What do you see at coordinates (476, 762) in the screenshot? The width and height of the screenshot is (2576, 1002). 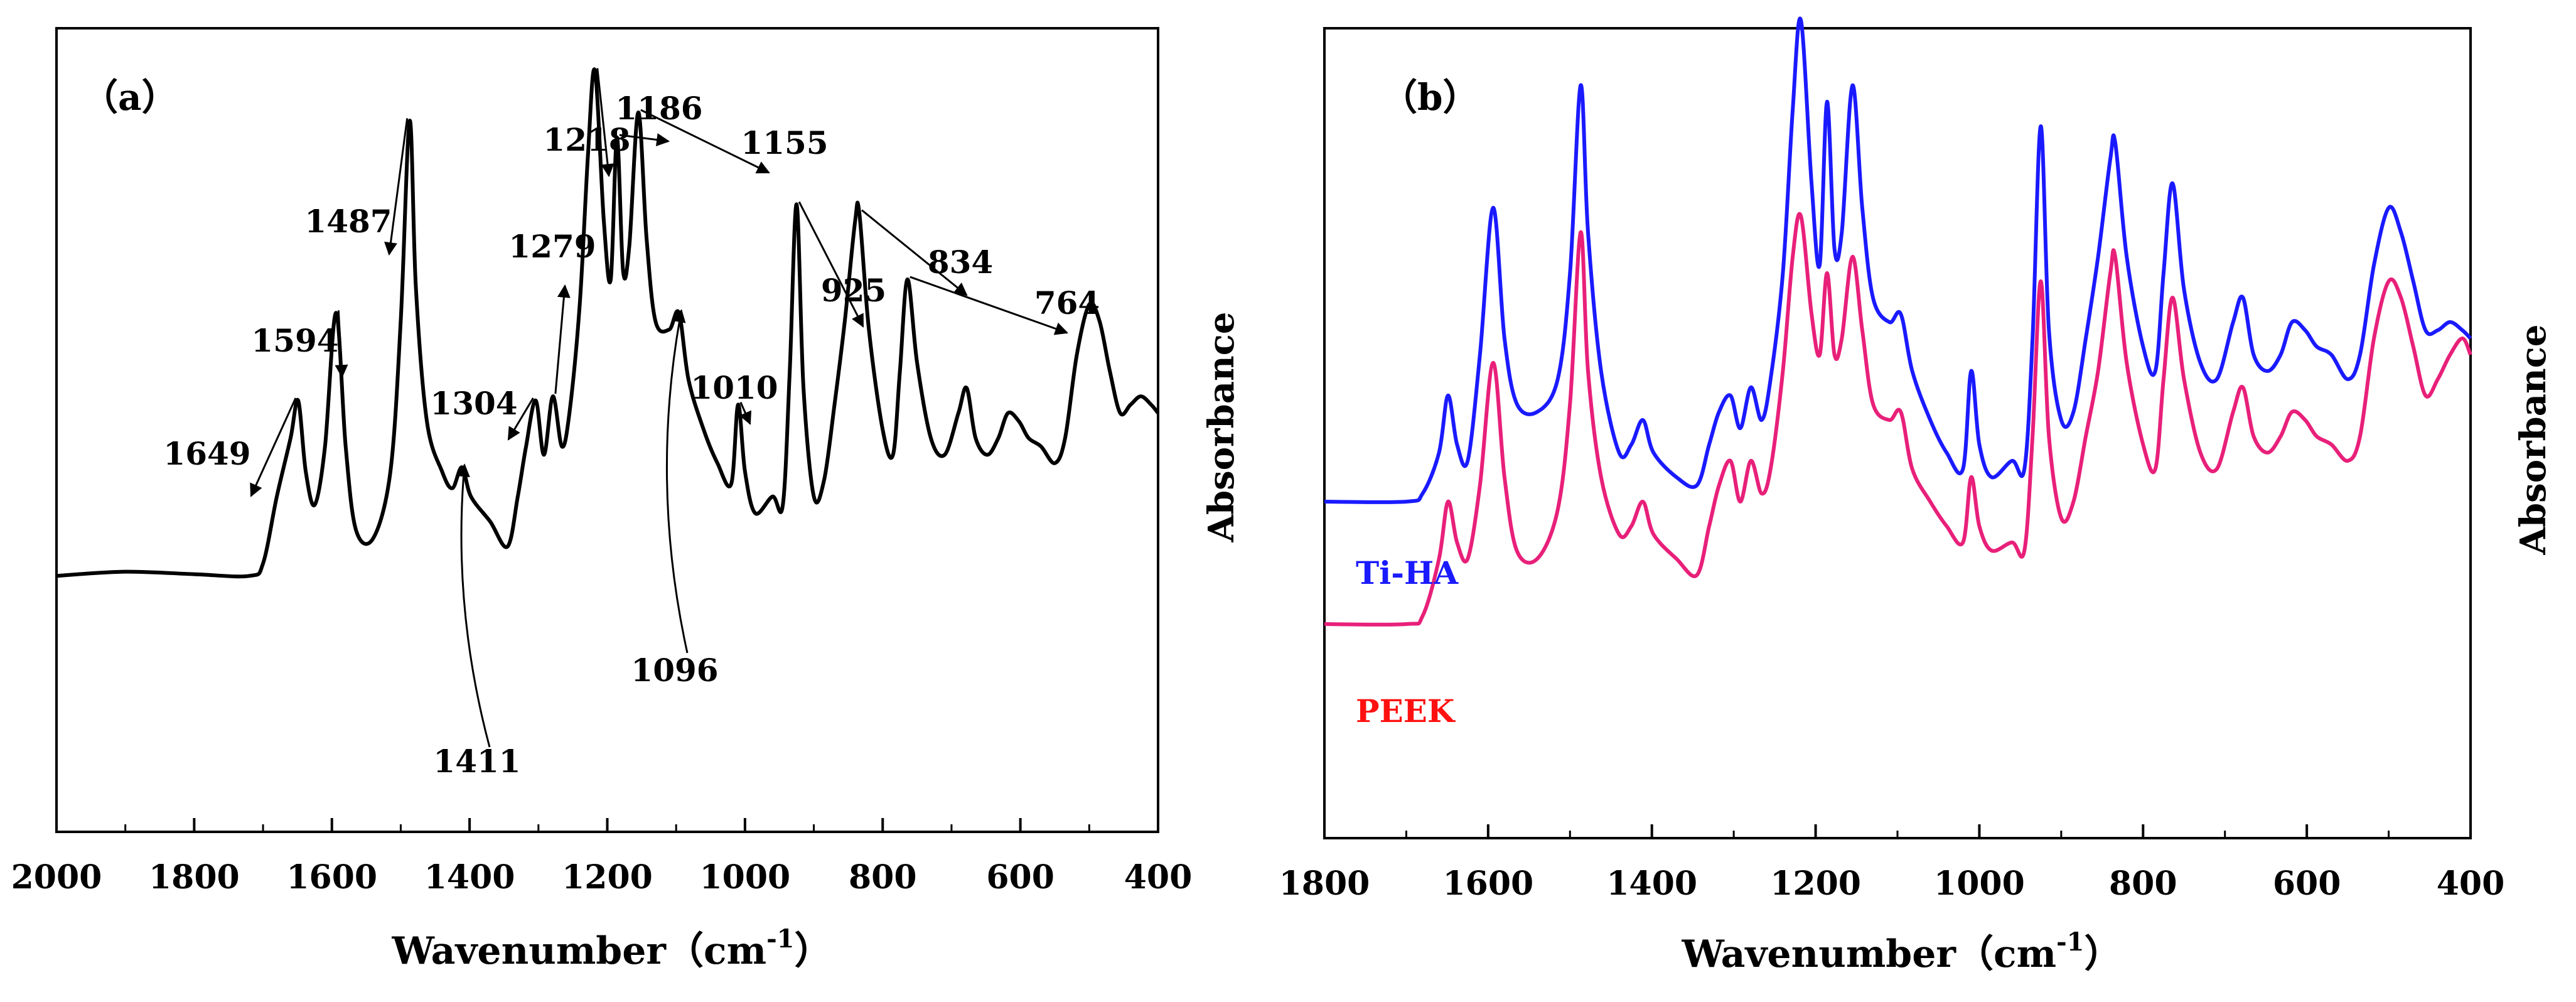 I see `annotation-label-1411: 1411` at bounding box center [476, 762].